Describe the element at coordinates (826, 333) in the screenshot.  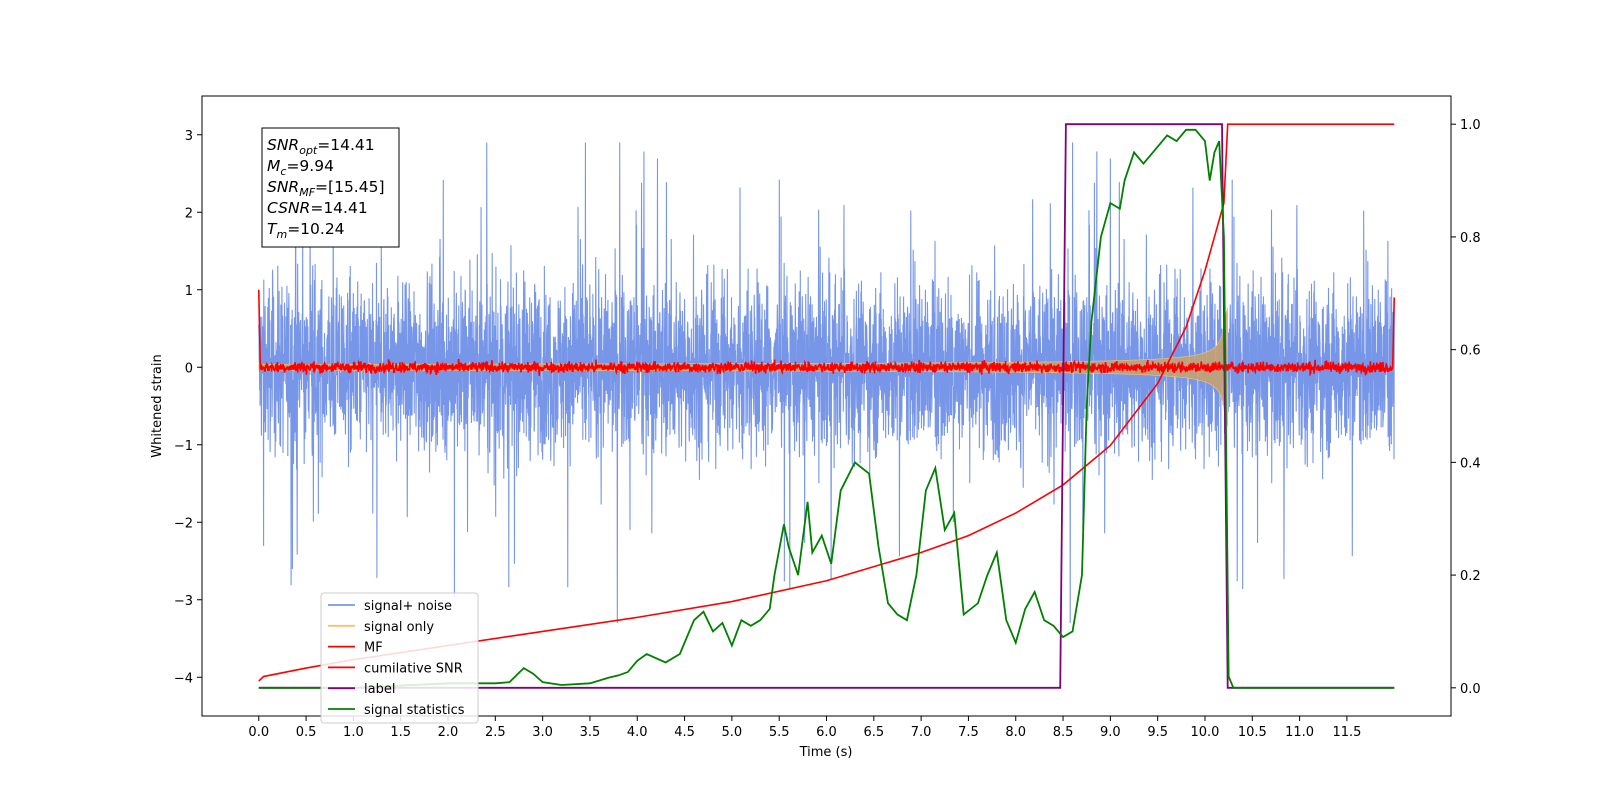
I see `series-mf` at that location.